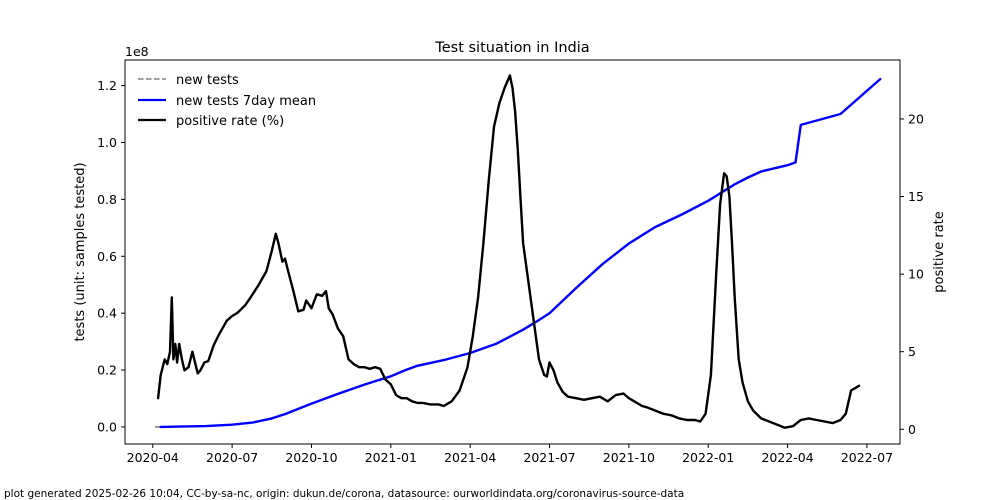 The width and height of the screenshot is (1000, 500). I want to click on x-tick-label-2022-01: 2022-01, so click(708, 457).